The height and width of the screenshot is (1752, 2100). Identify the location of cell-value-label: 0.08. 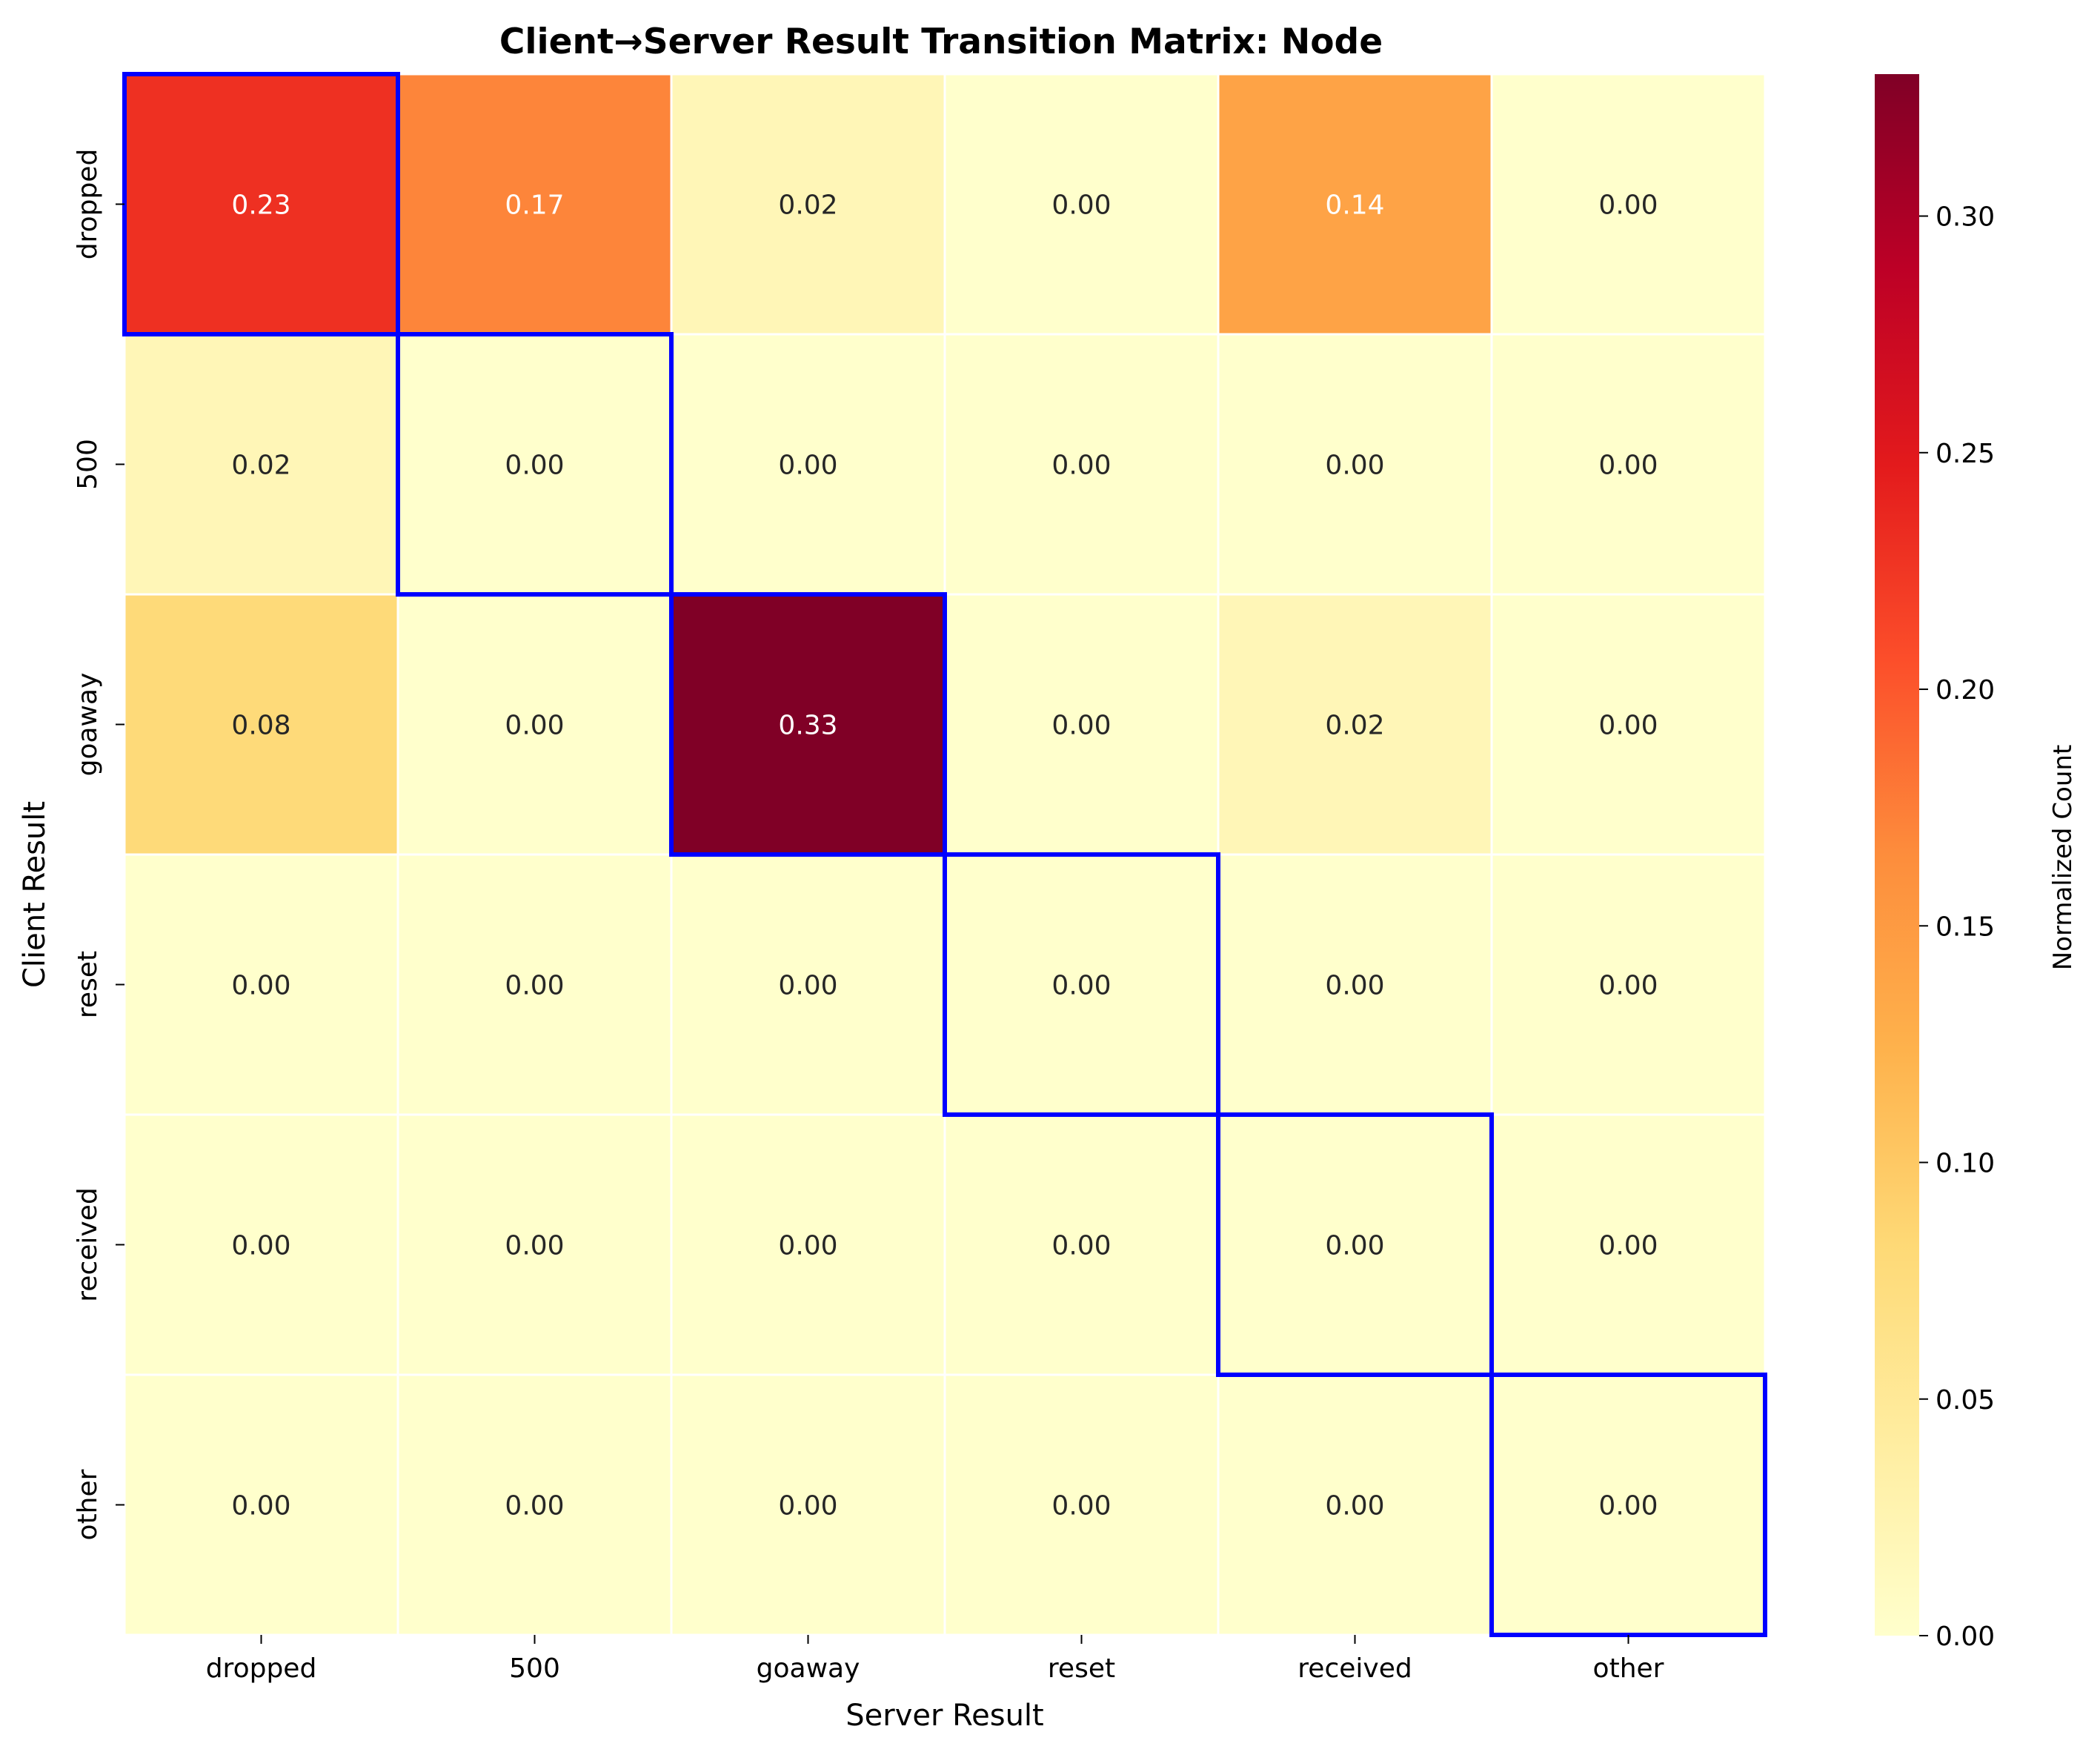
(260, 726).